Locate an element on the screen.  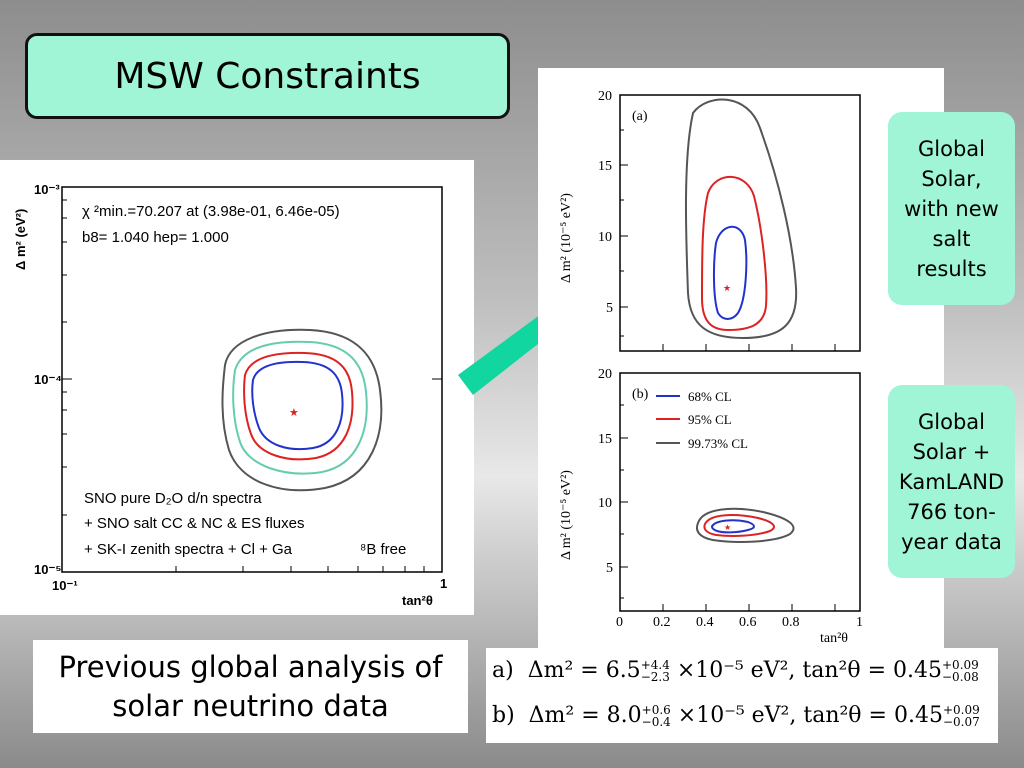
formula-b-upper-error: +0.6 is located at coordinates (656, 710).